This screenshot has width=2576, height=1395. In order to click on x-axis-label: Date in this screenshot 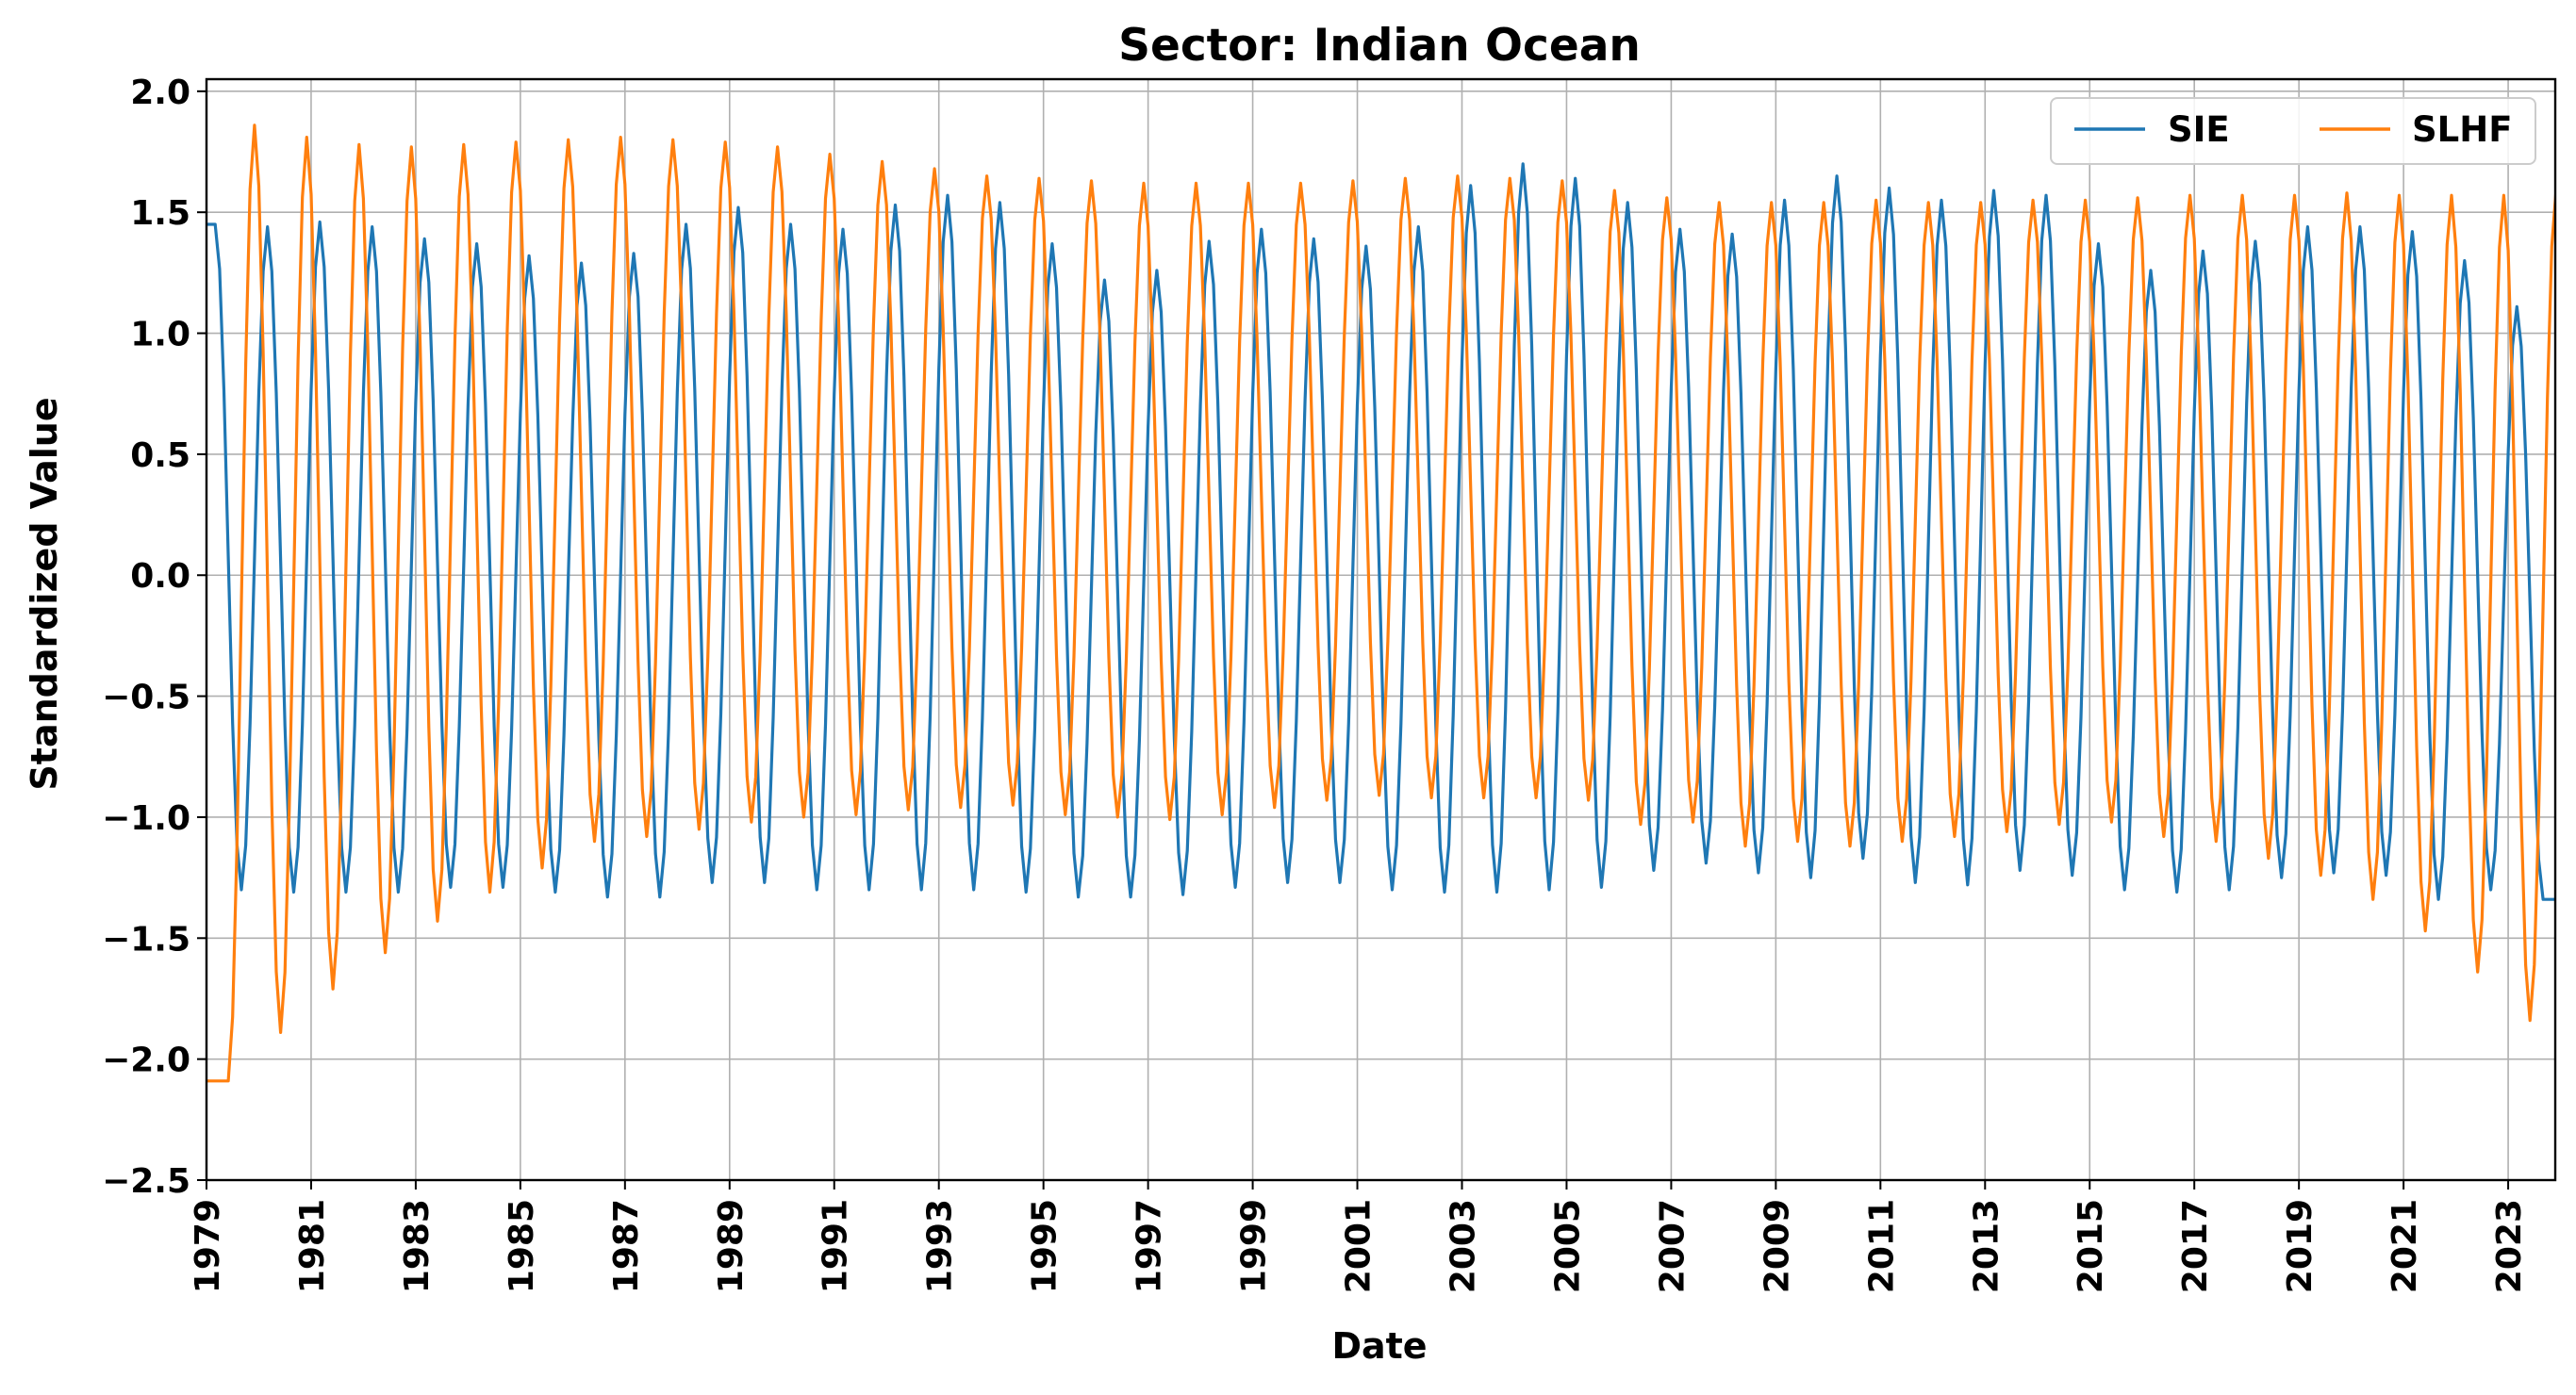, I will do `click(1379, 1346)`.